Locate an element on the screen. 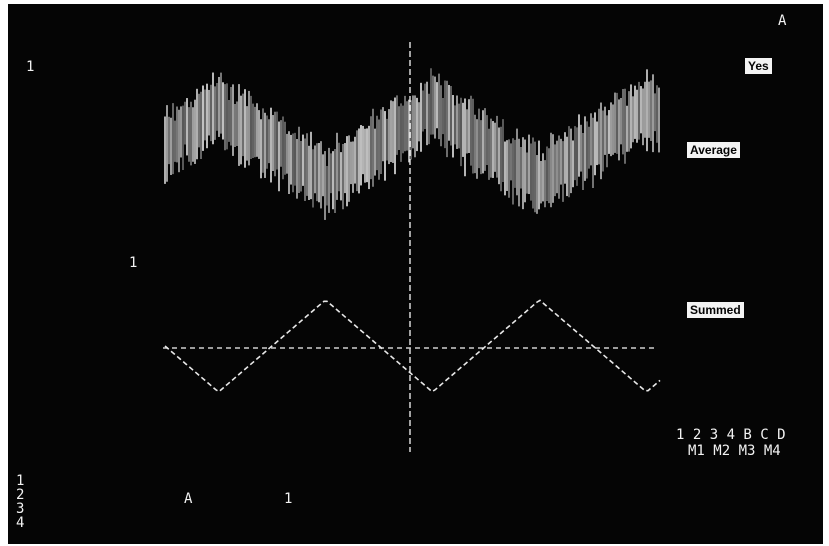 The width and height of the screenshot is (829, 546). bottom-marker-1: 1 is located at coordinates (288, 499).